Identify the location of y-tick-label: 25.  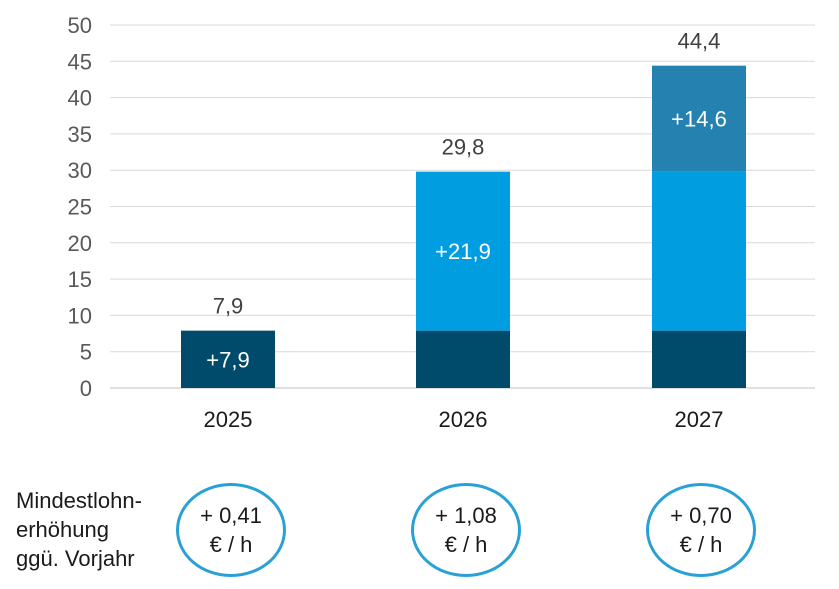
(80, 207).